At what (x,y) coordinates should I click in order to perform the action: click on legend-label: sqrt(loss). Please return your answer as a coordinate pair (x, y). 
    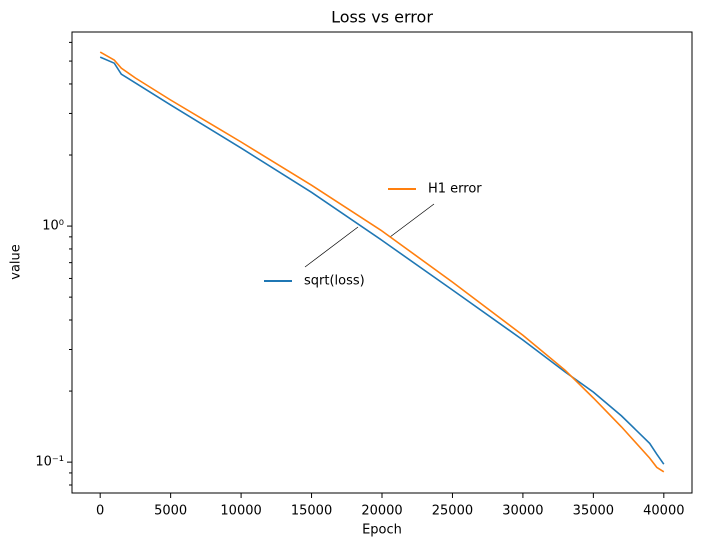
    Looking at the image, I should click on (334, 281).